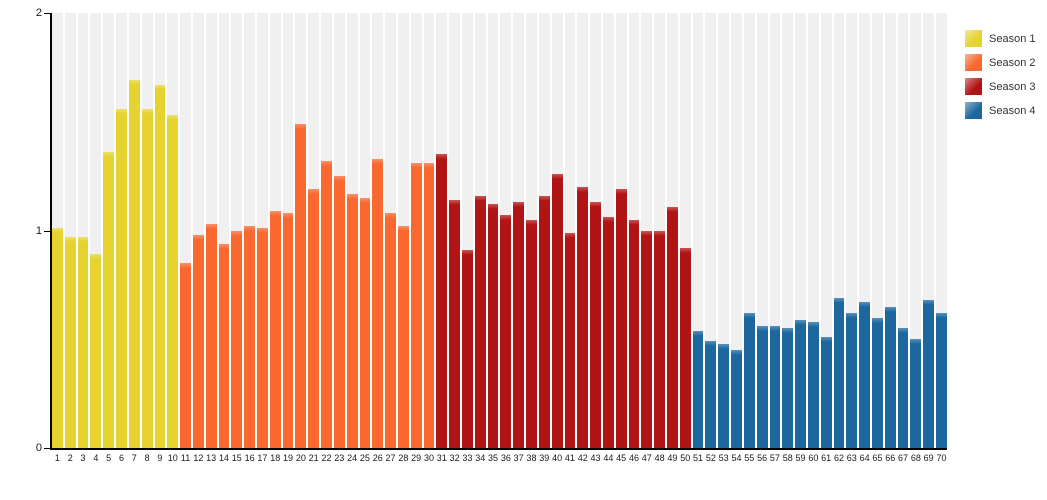 The height and width of the screenshot is (500, 1047). What do you see at coordinates (1000, 110) in the screenshot?
I see `legend-item-season-4: Season 4` at bounding box center [1000, 110].